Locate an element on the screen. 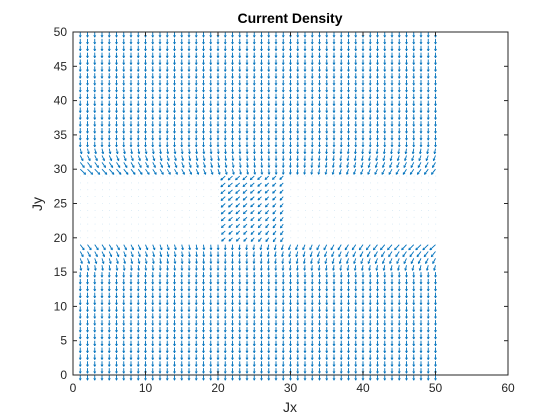 This screenshot has height=420, width=560. y-tick-label: 15 is located at coordinates (61, 272).